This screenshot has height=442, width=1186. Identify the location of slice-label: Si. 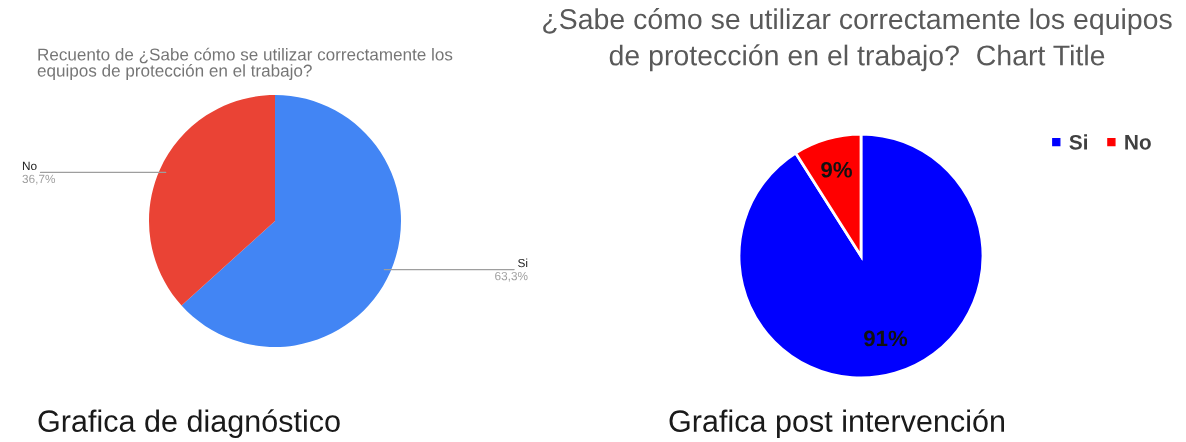
(523, 263).